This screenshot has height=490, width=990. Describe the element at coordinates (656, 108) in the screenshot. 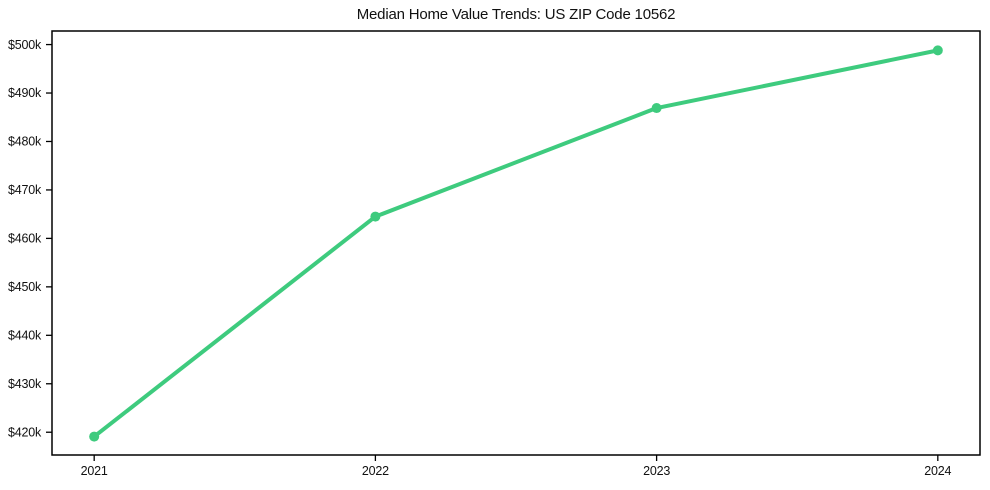

I see `data-point-2023` at that location.